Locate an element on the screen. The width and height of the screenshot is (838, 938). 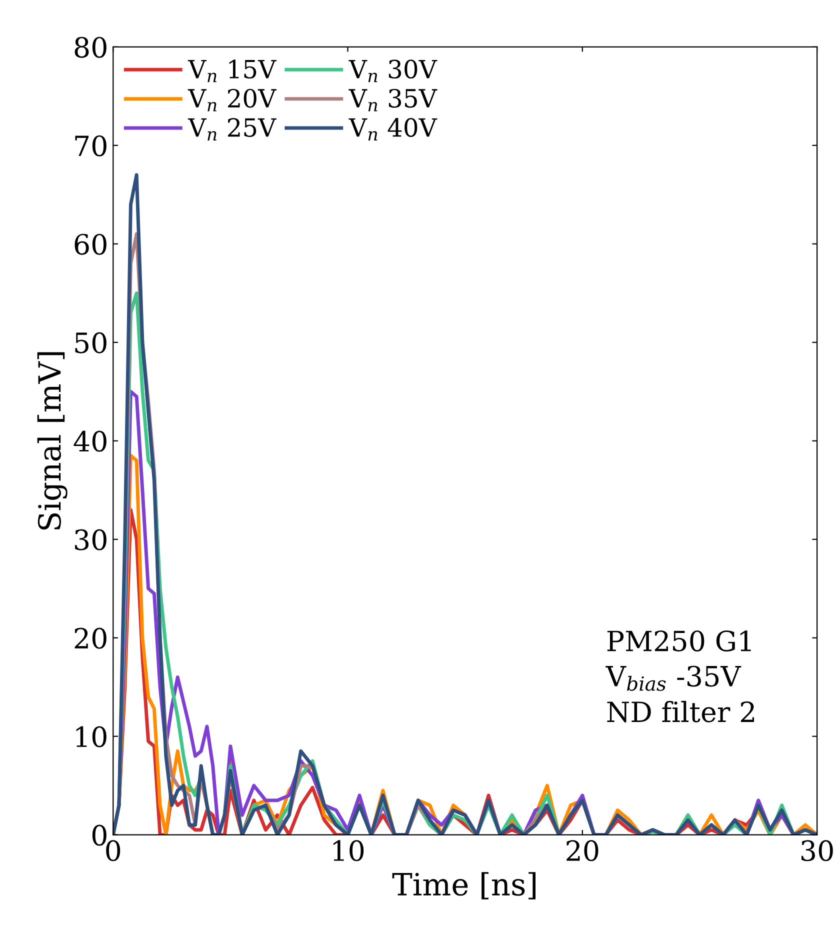
annotation: ND filter 2 is located at coordinates (680, 711).